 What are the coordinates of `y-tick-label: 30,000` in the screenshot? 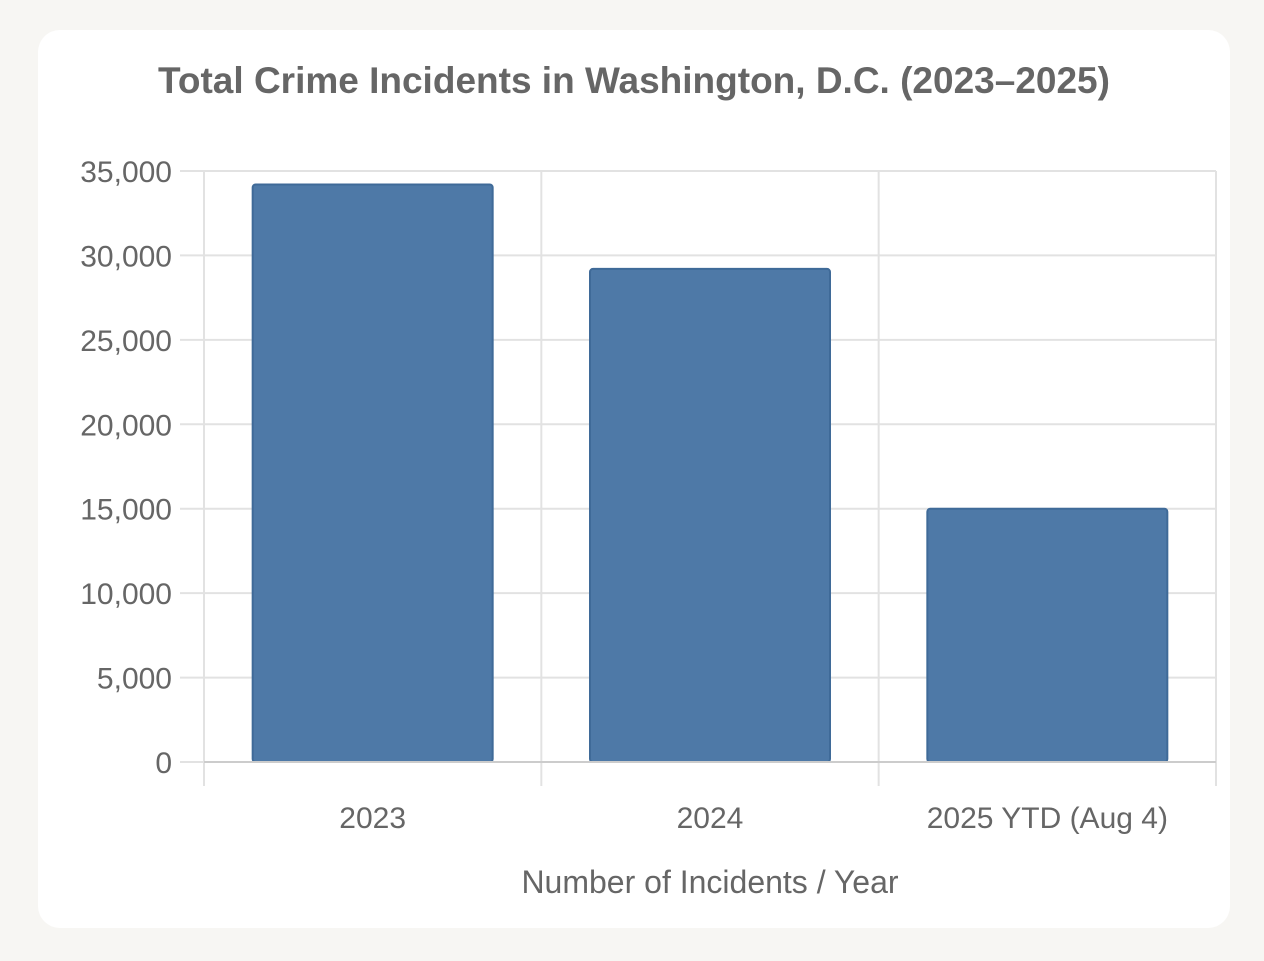 It's located at (126, 256).